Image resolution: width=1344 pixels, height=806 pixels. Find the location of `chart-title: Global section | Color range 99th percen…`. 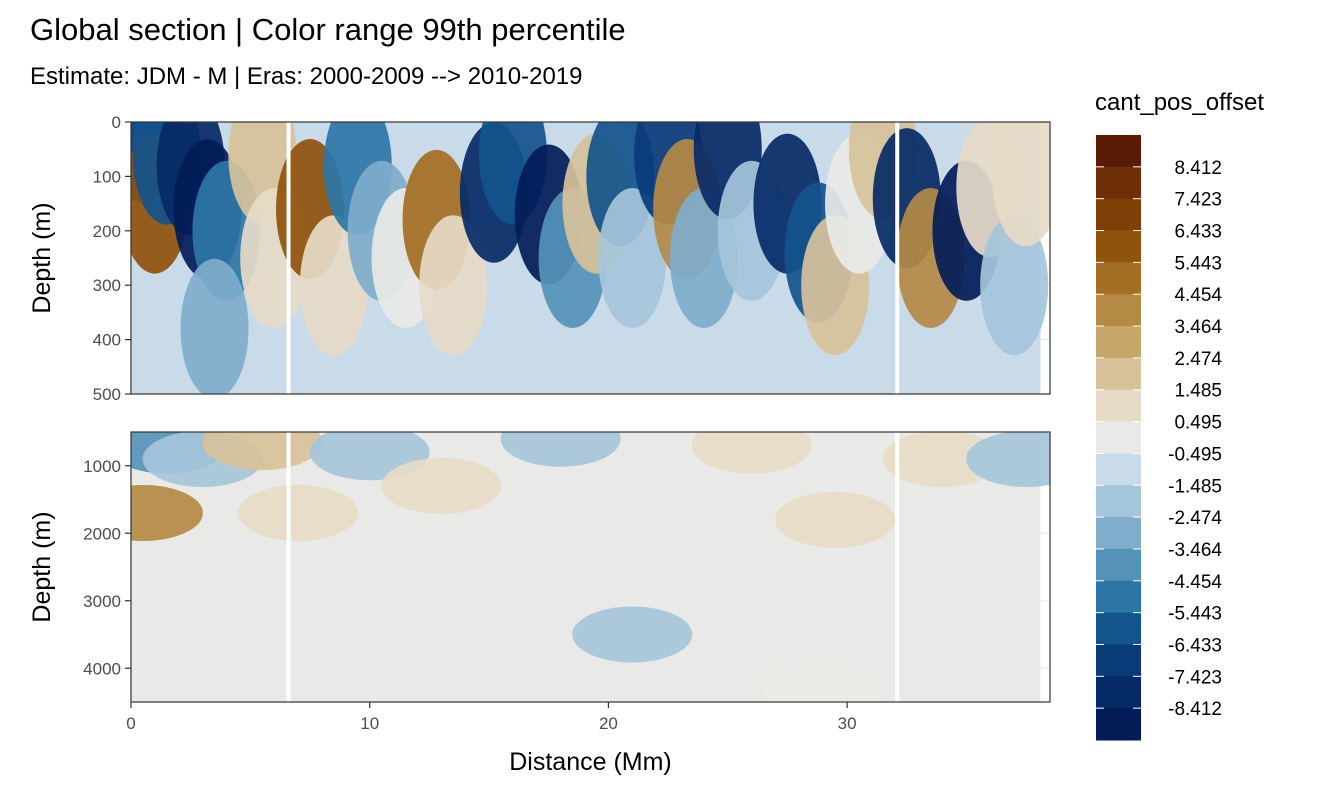

chart-title: Global section | Color range 99th percen… is located at coordinates (328, 29).